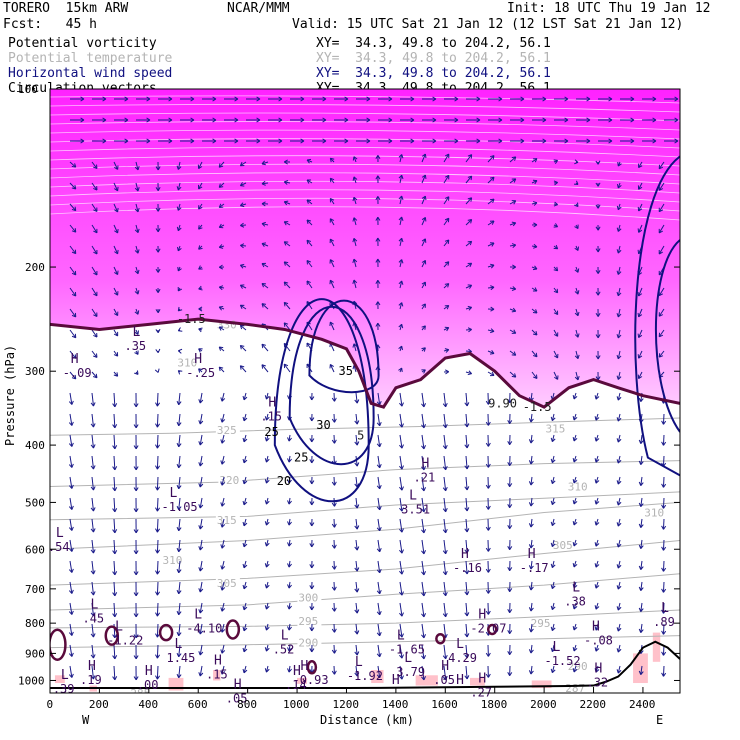 This screenshot has height=740, width=740. Describe the element at coordinates (482, 614) in the screenshot. I see `hl-marker-letter: H` at that location.